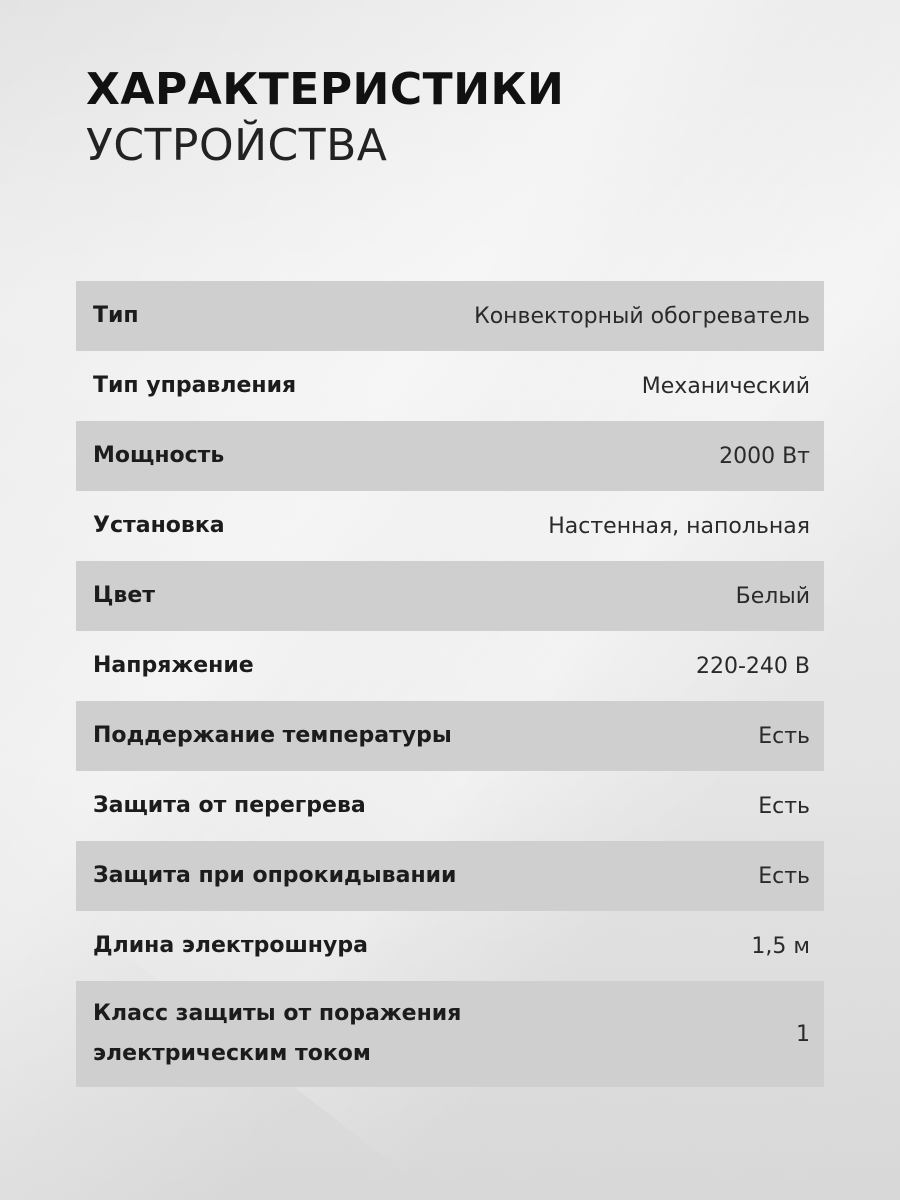  I want to click on spec-label: Тип, so click(116, 315).